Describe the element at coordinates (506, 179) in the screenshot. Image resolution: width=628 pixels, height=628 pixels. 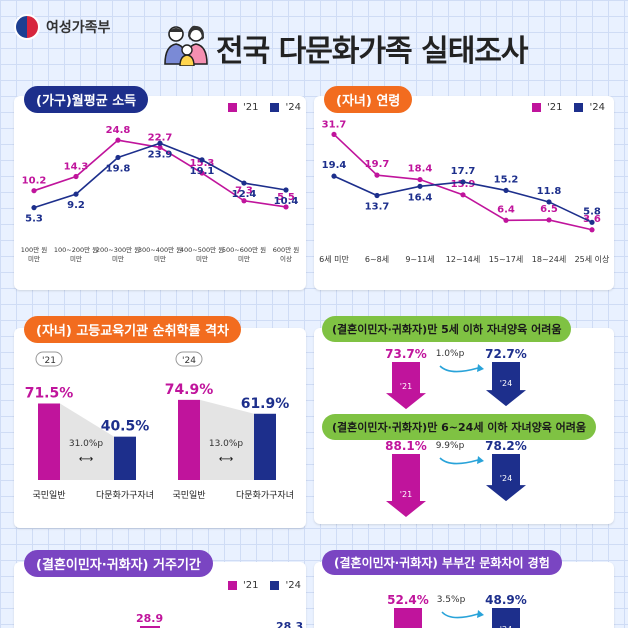
I see `data-label: 15.2` at that location.